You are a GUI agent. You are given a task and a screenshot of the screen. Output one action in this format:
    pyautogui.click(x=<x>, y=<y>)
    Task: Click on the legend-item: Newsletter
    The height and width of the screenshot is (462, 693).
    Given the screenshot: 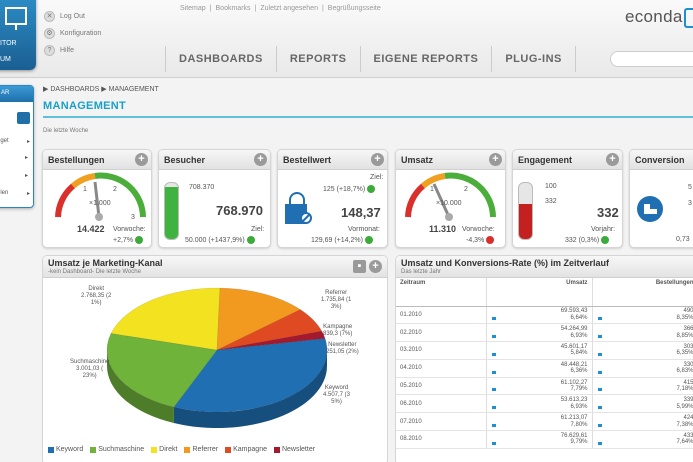 What is the action you would take?
    pyautogui.click(x=294, y=449)
    